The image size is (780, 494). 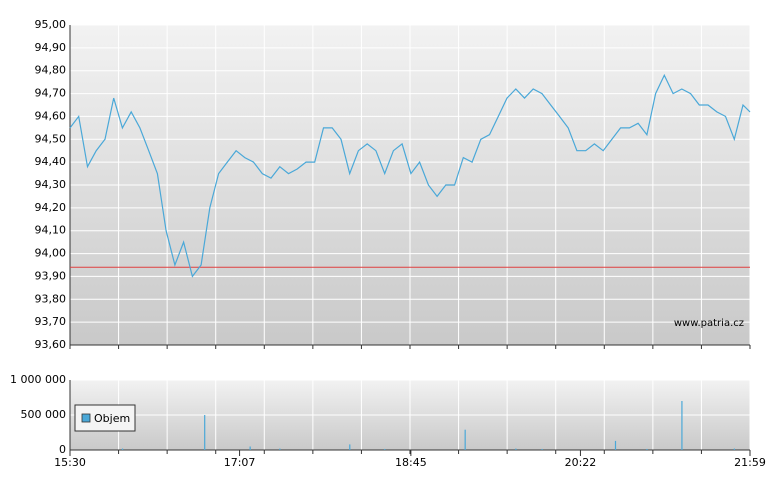 What do you see at coordinates (709, 323) in the screenshot?
I see `watermark: www.patria.cz` at bounding box center [709, 323].